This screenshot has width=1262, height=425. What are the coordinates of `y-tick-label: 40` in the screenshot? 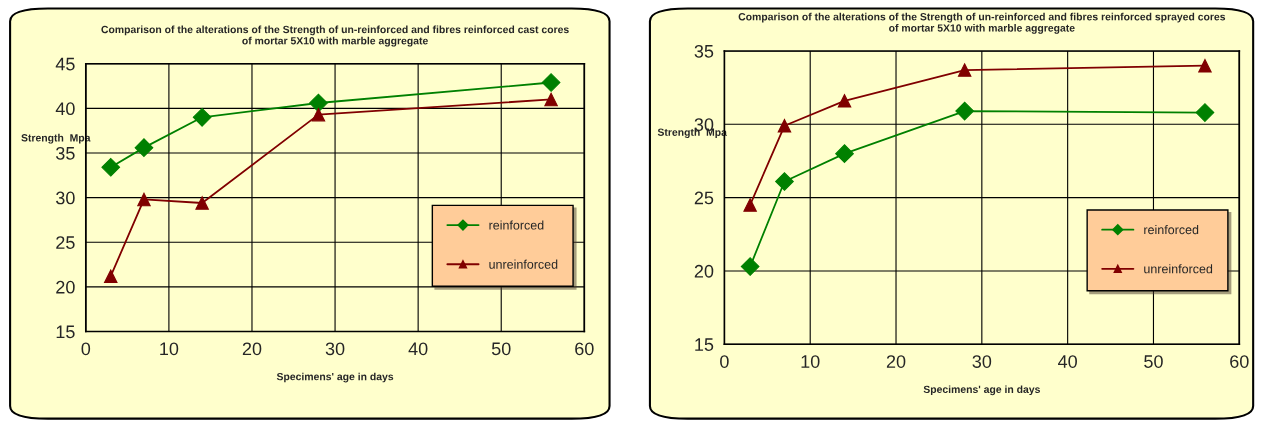 It's located at (65, 109).